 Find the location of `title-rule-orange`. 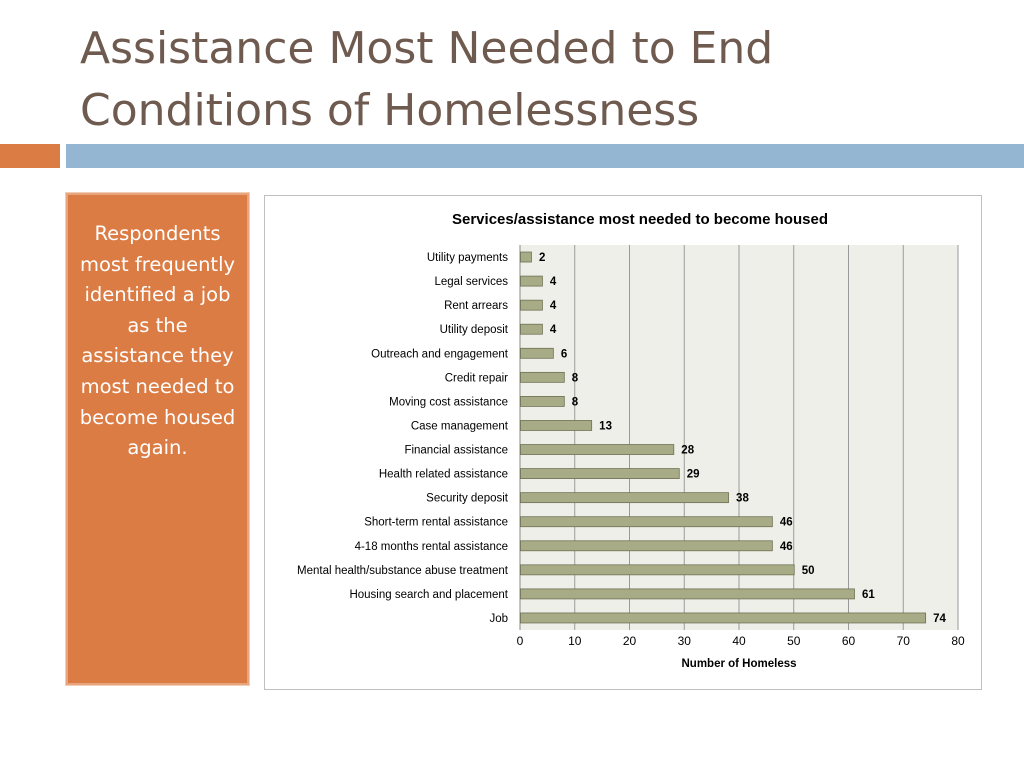

title-rule-orange is located at coordinates (30, 156).